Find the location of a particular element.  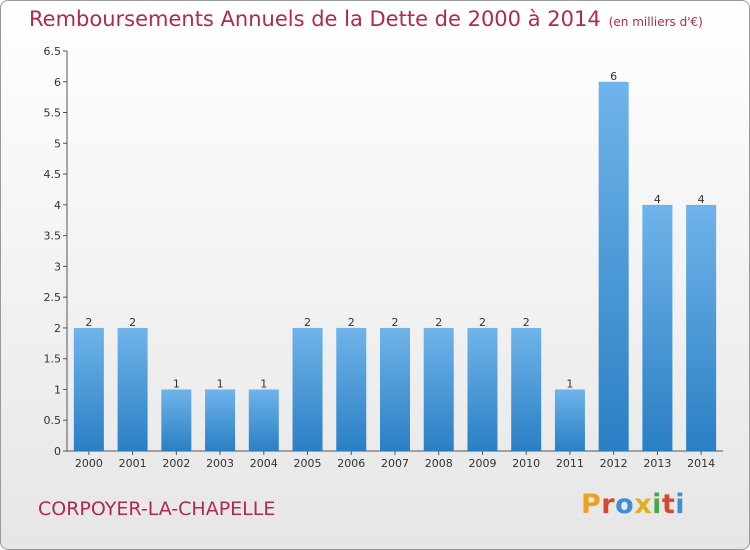

bar-2007 is located at coordinates (395, 389).